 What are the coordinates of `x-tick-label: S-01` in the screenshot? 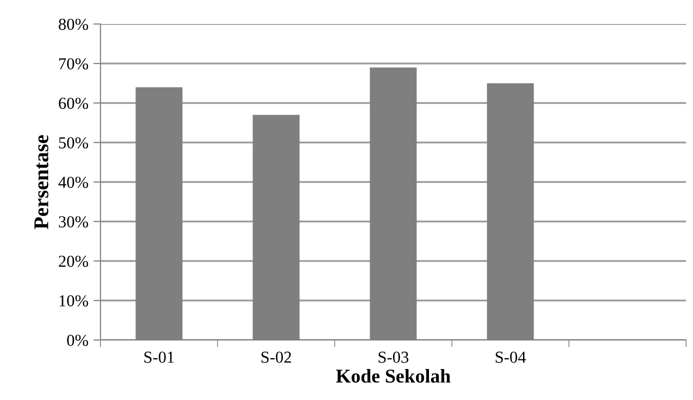 It's located at (159, 357).